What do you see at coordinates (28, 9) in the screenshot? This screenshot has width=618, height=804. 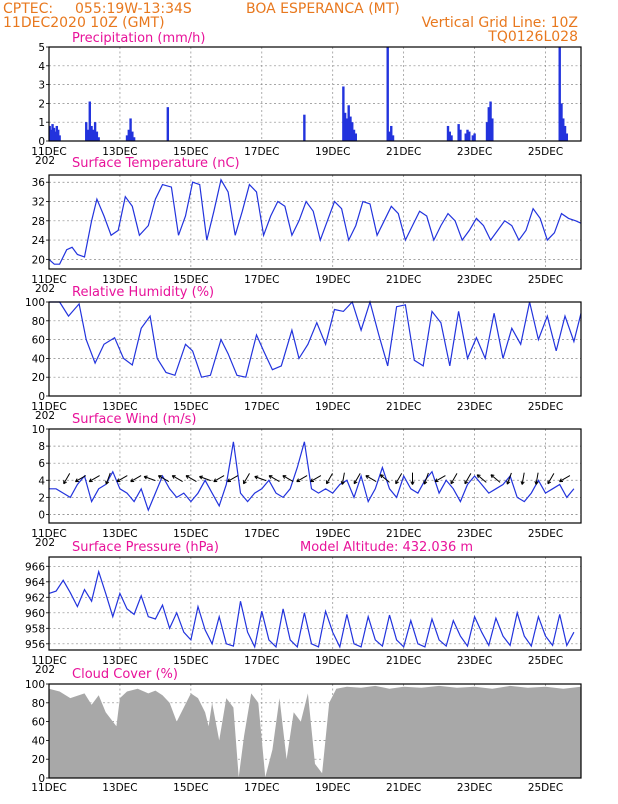 I see `header-label: CPTEC:` at bounding box center [28, 9].